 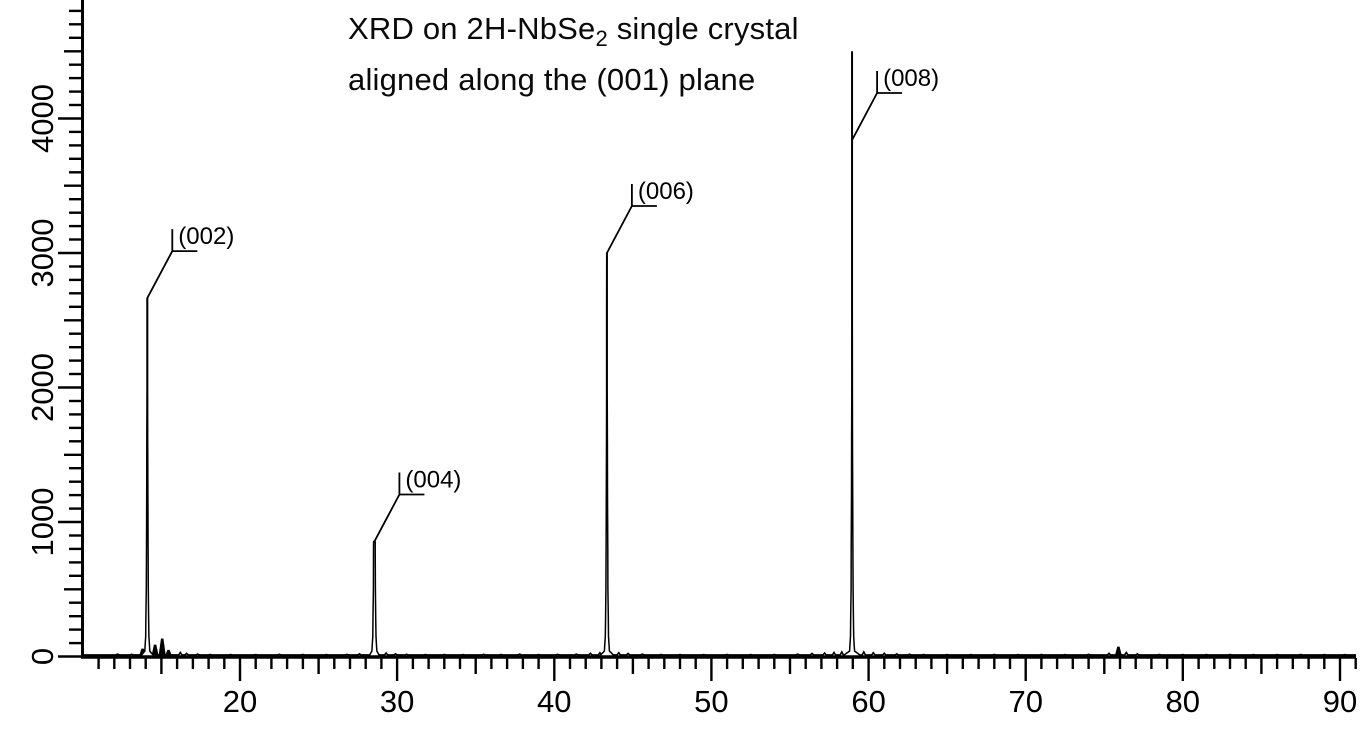 What do you see at coordinates (552, 80) in the screenshot?
I see `chart-title-line2: aligned along the (001) plane` at bounding box center [552, 80].